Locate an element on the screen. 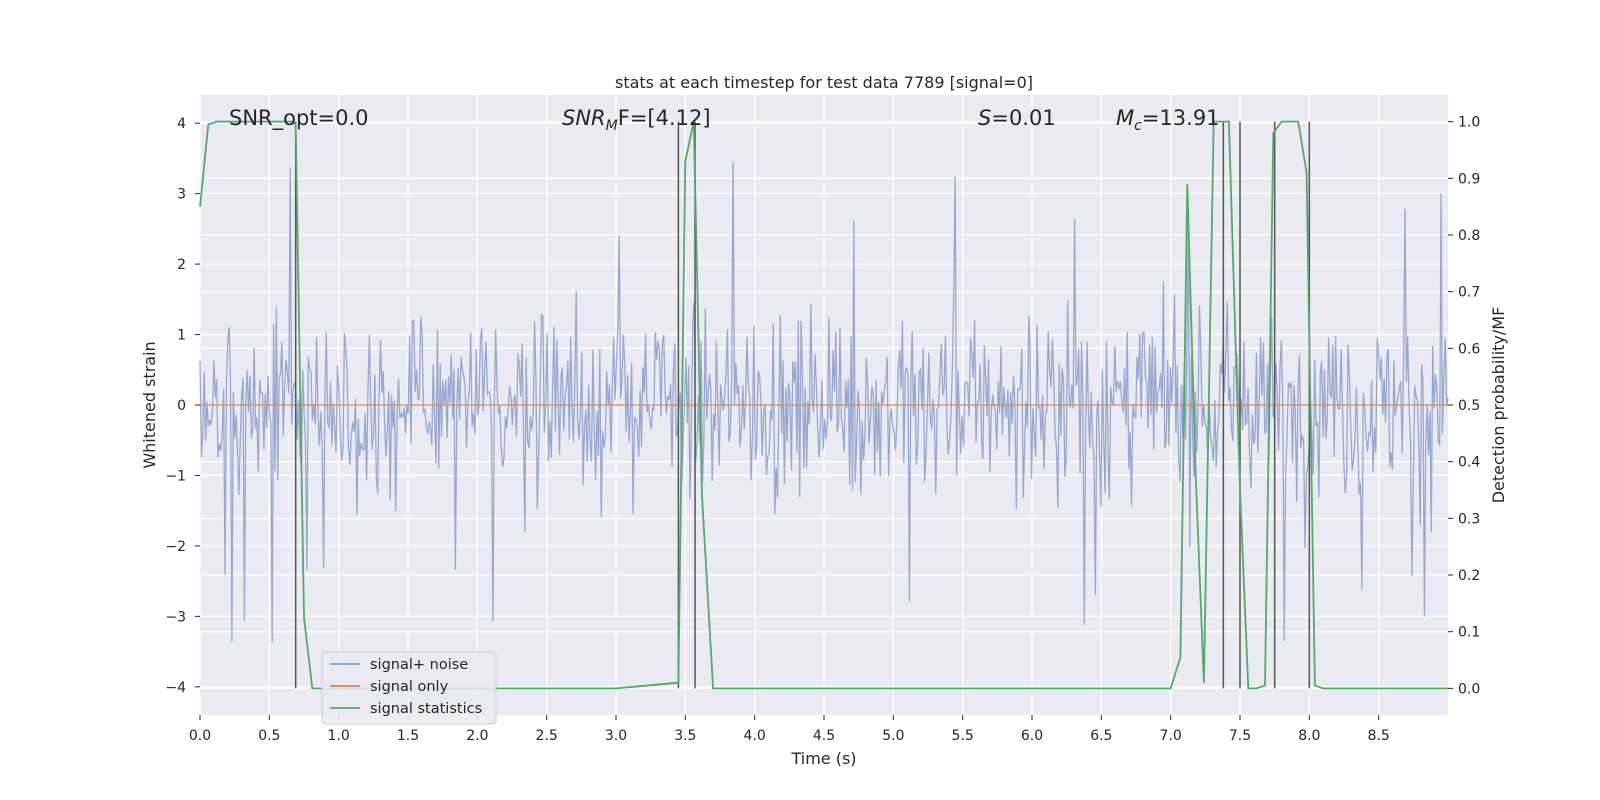 This screenshot has height=800, width=1600. annotation-s: S=0.01 is located at coordinates (1017, 118).